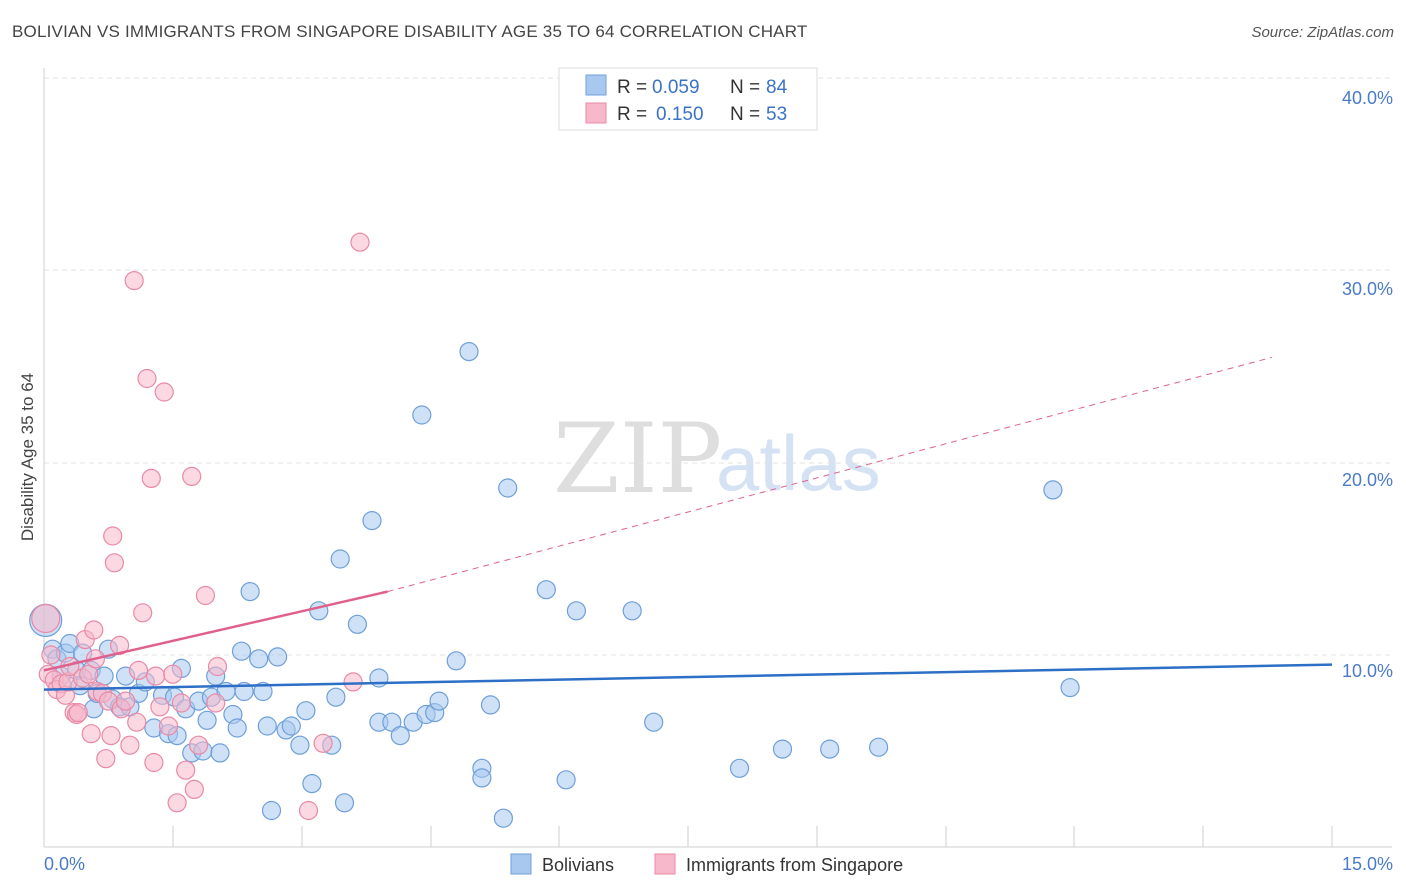 Image resolution: width=1406 pixels, height=892 pixels. Describe the element at coordinates (1367, 864) in the screenshot. I see `x-tick-label-max: 15.0%` at that location.